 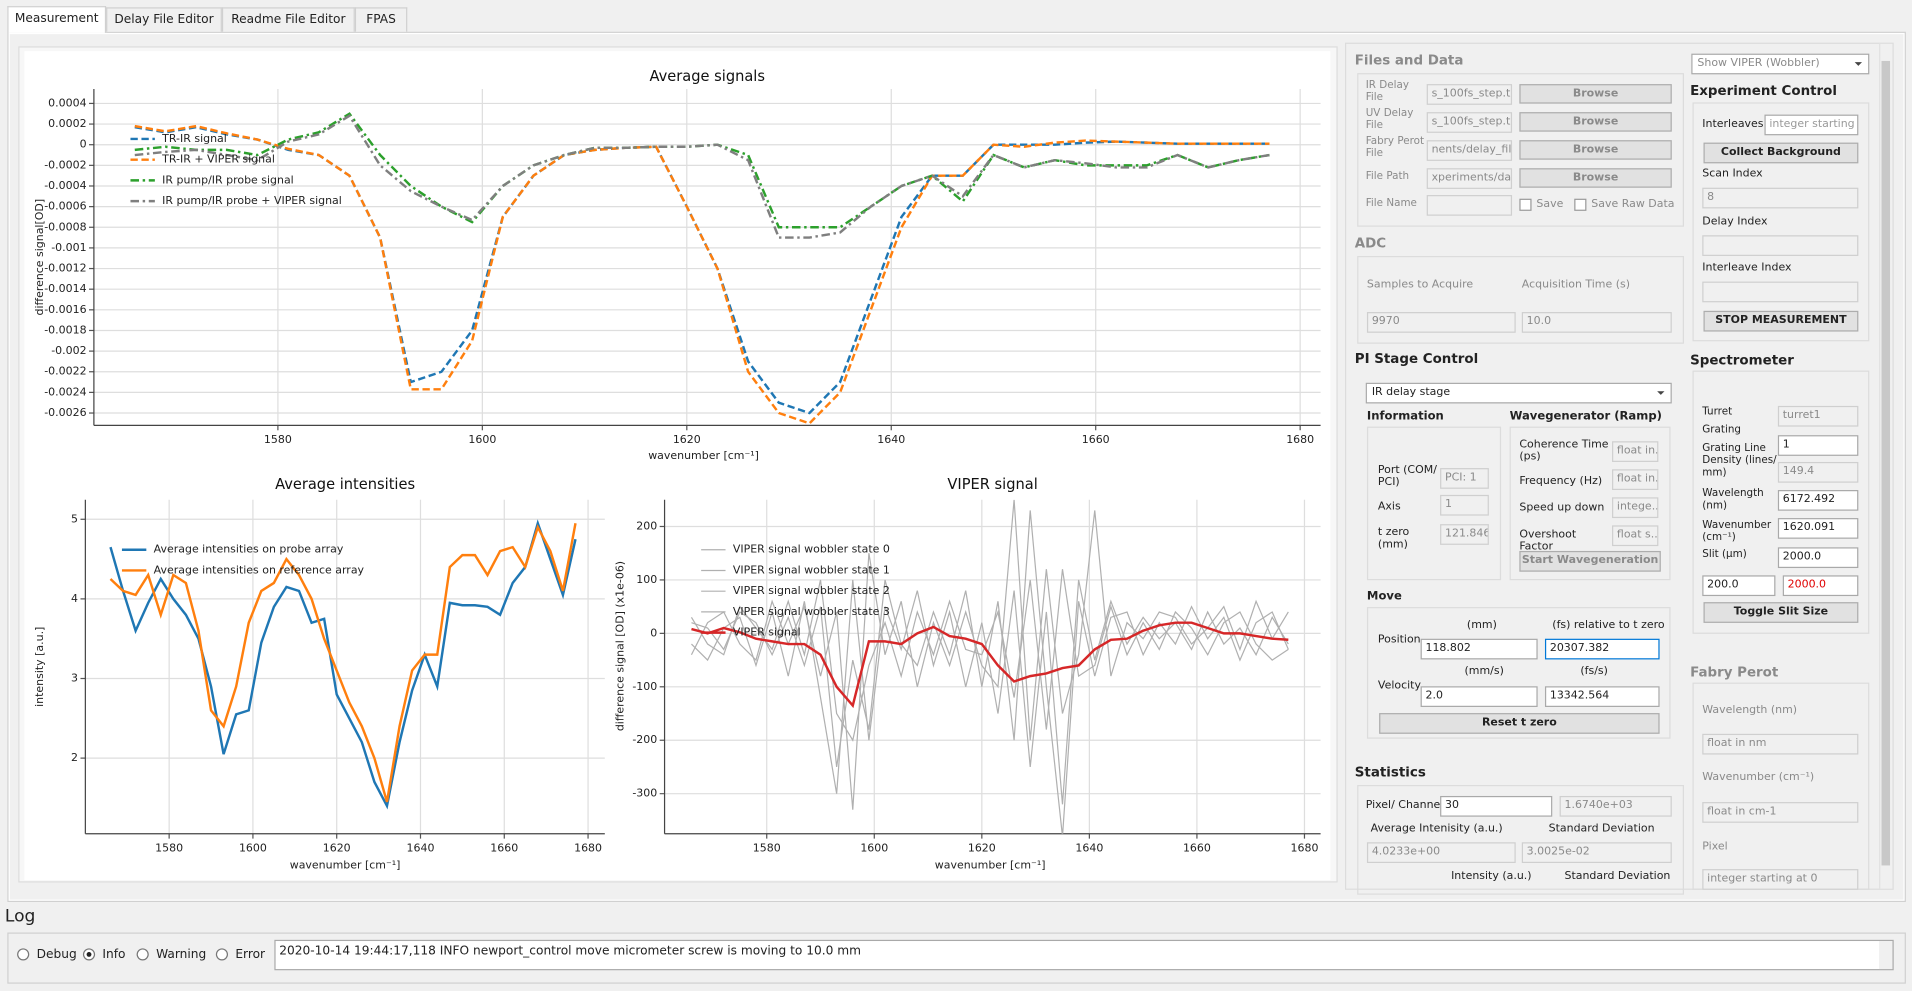 I want to click on data-line, so click(x=990, y=665).